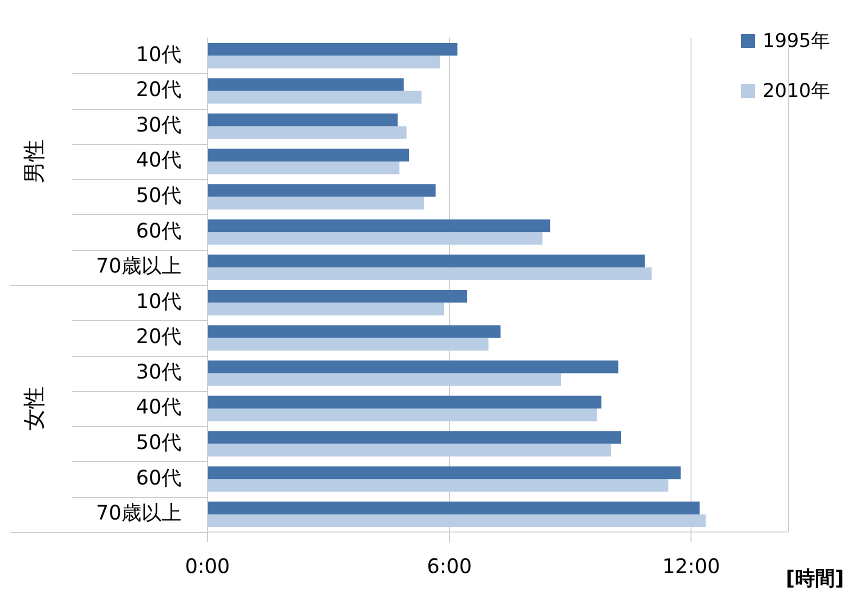  I want to click on text: 男性, so click(35, 162).